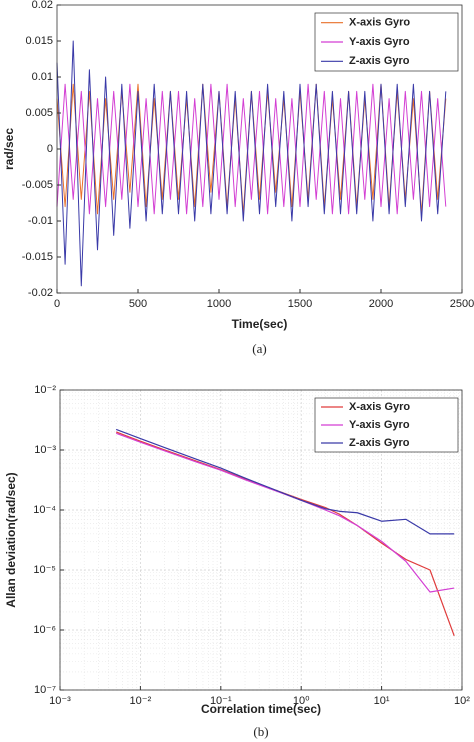 This screenshot has height=742, width=474. Describe the element at coordinates (11, 539) in the screenshot. I see `y-axis-label: Allan deviation(rad/sec)` at that location.